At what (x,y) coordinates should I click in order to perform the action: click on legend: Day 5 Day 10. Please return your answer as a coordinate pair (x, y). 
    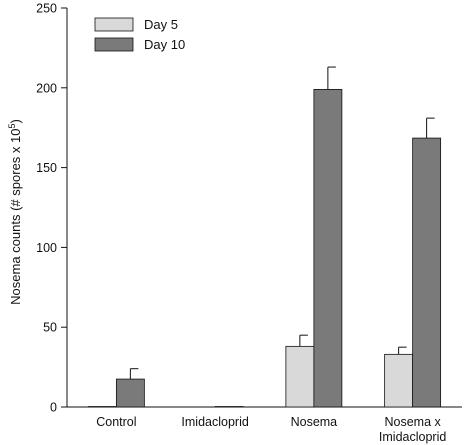
    Looking at the image, I should click on (139, 34).